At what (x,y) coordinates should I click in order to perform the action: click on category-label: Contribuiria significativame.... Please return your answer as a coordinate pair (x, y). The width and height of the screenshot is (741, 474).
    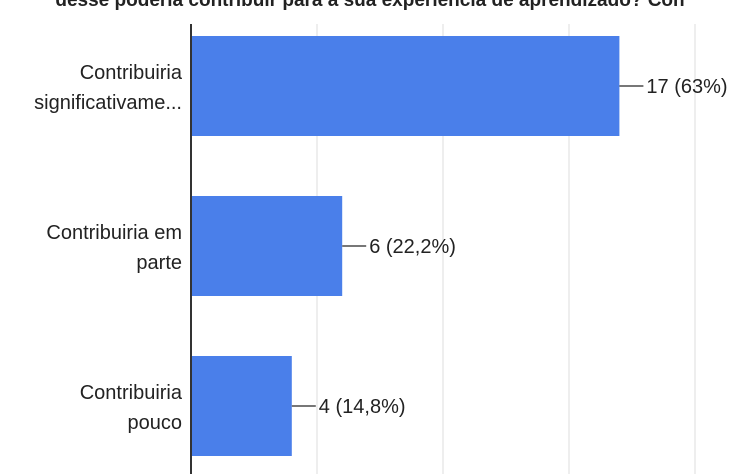
    Looking at the image, I should click on (108, 88).